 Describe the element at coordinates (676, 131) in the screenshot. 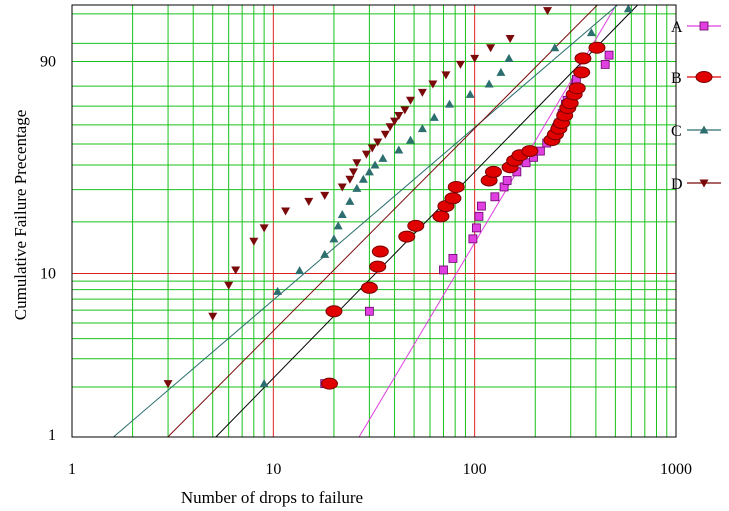

I see `legend-label-c: C` at that location.